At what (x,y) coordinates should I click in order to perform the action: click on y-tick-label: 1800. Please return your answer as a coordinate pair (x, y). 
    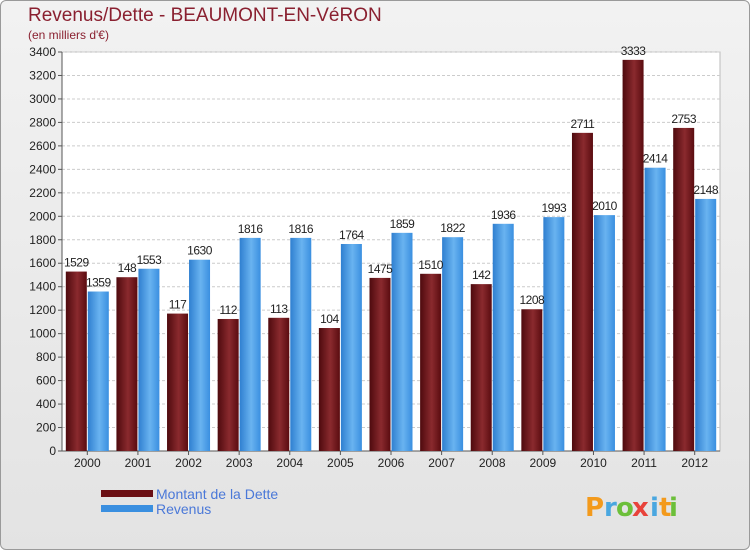
    Looking at the image, I should click on (42, 240).